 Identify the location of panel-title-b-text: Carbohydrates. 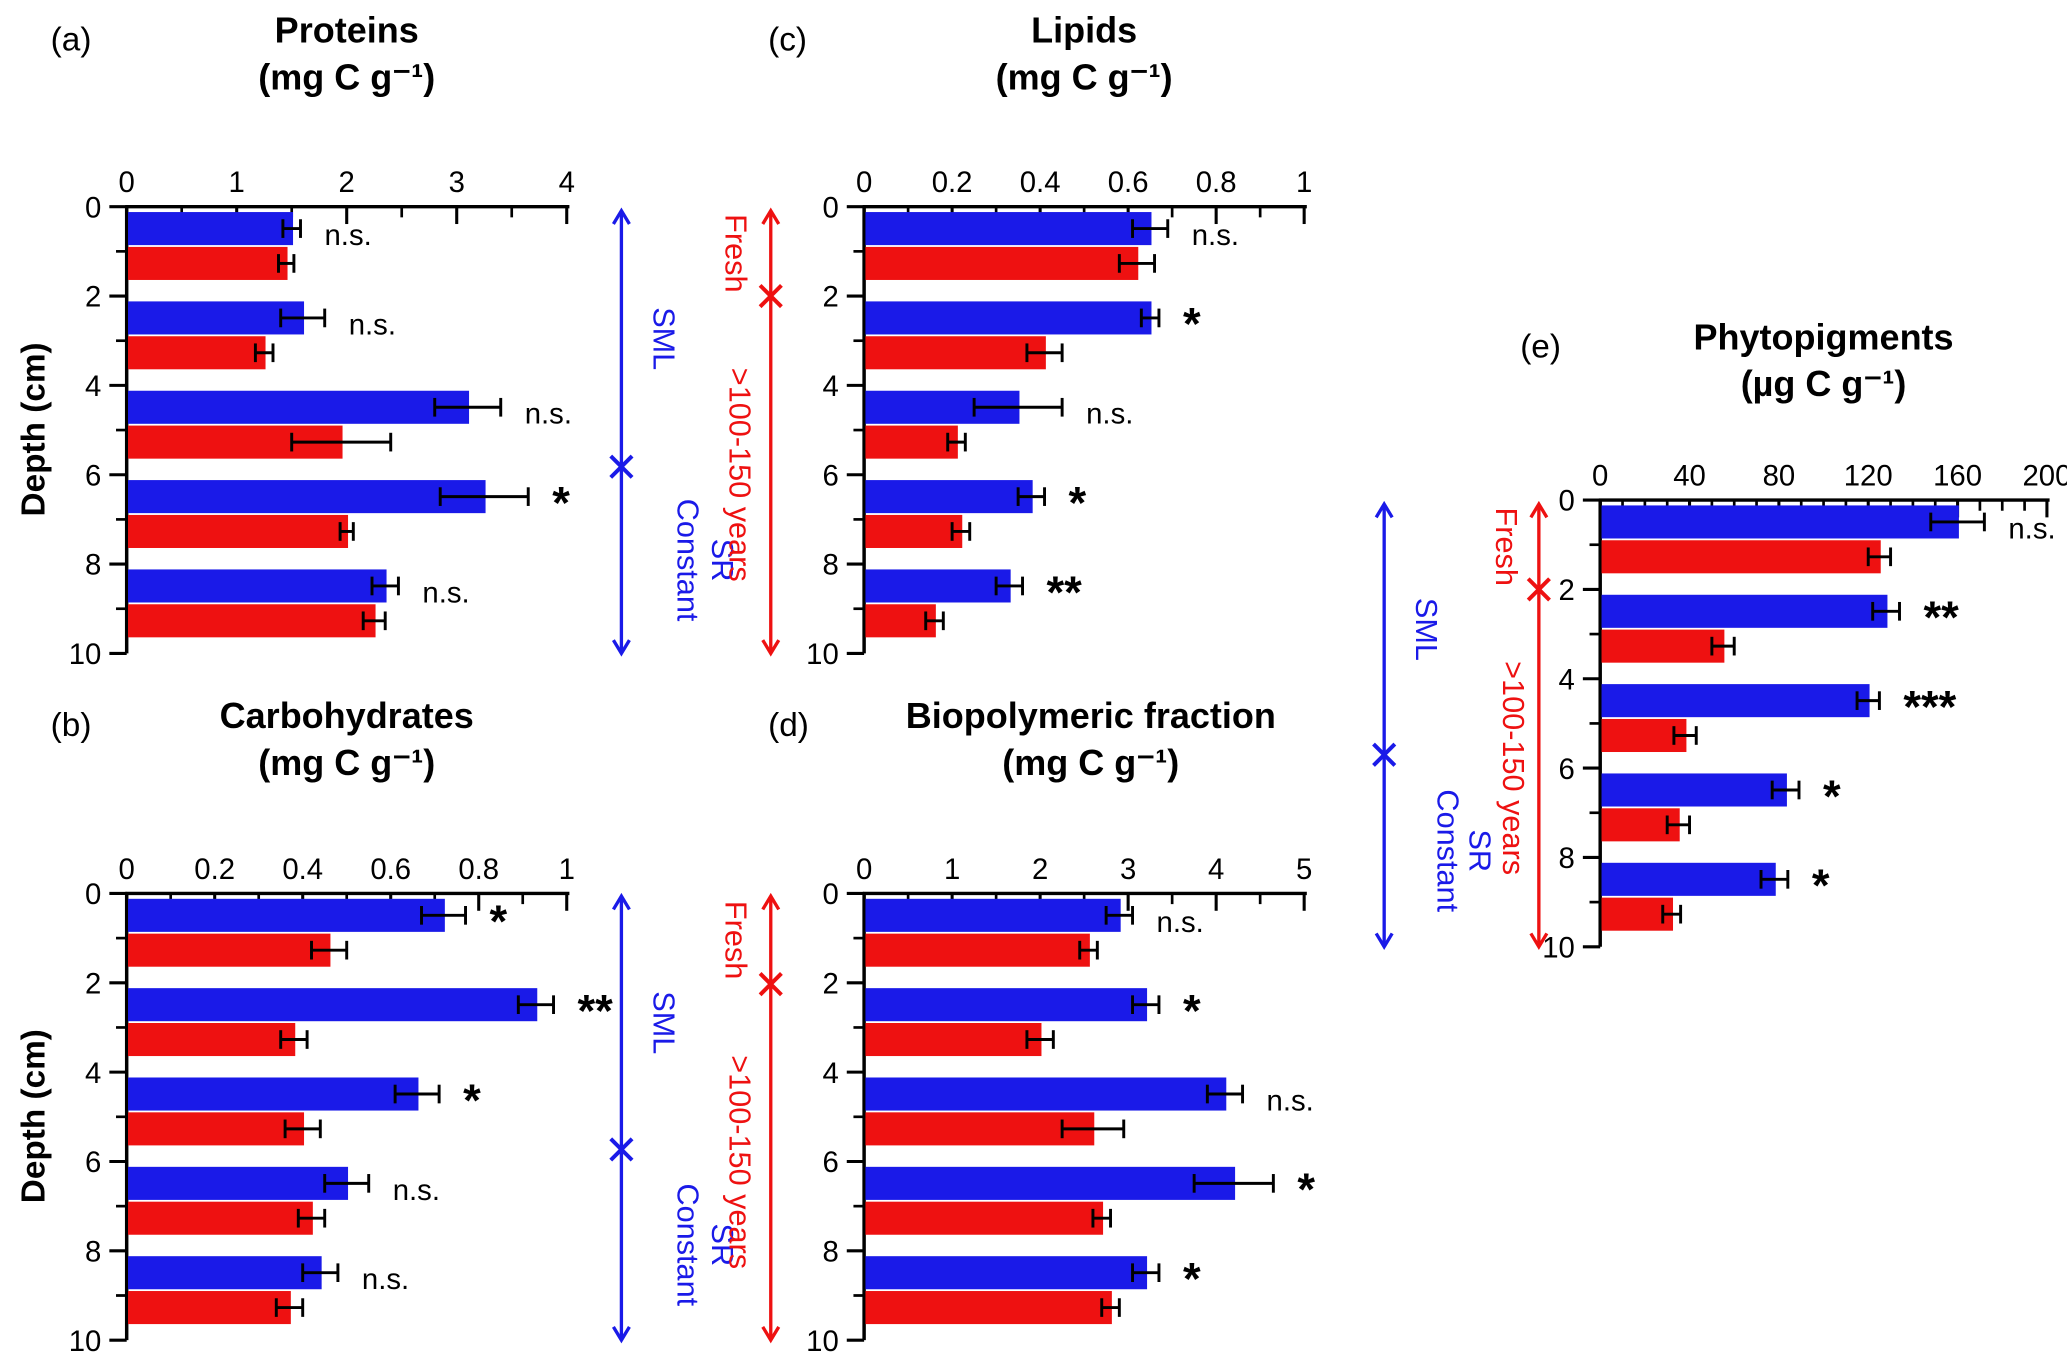
(346, 716).